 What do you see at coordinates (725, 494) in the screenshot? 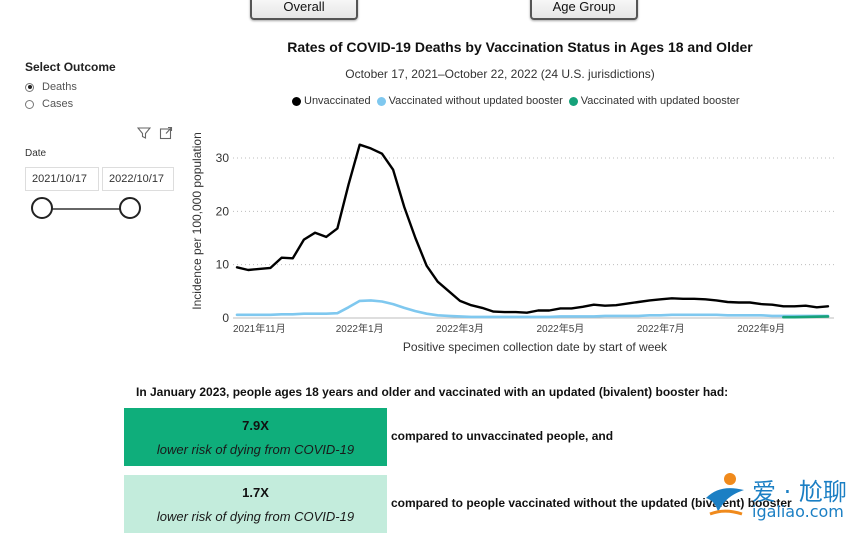
I see `watermark-logo-icon` at bounding box center [725, 494].